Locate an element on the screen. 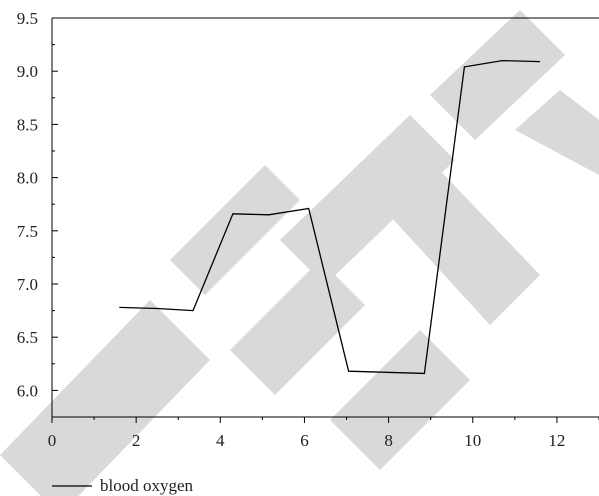  y-tick-label: 6.5 is located at coordinates (27, 337).